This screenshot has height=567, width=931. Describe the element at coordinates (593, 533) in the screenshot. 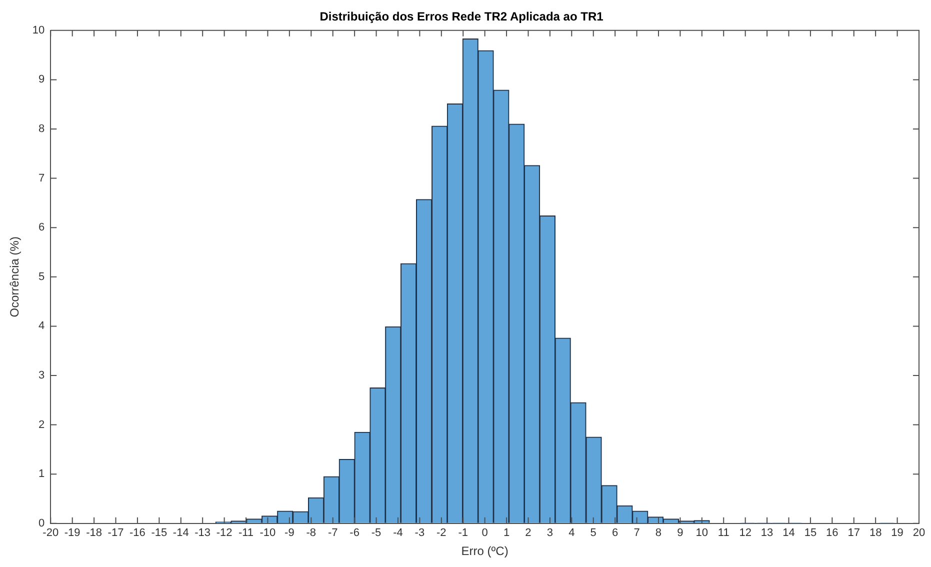

I see `x-tick-label: 5` at that location.